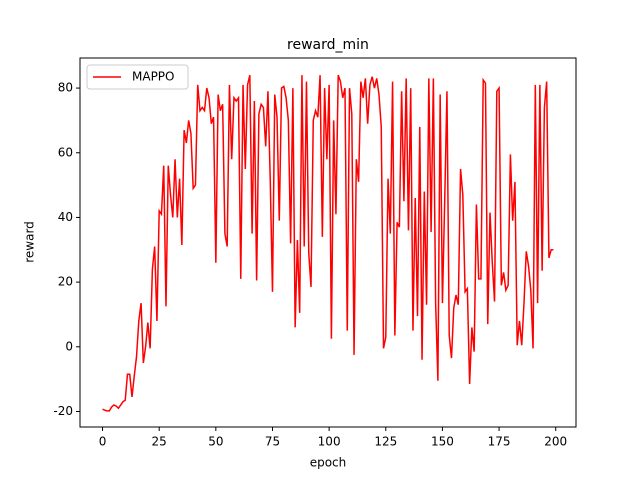 This screenshot has width=640, height=480. What do you see at coordinates (159, 442) in the screenshot?
I see `x-tick-label: 25` at bounding box center [159, 442].